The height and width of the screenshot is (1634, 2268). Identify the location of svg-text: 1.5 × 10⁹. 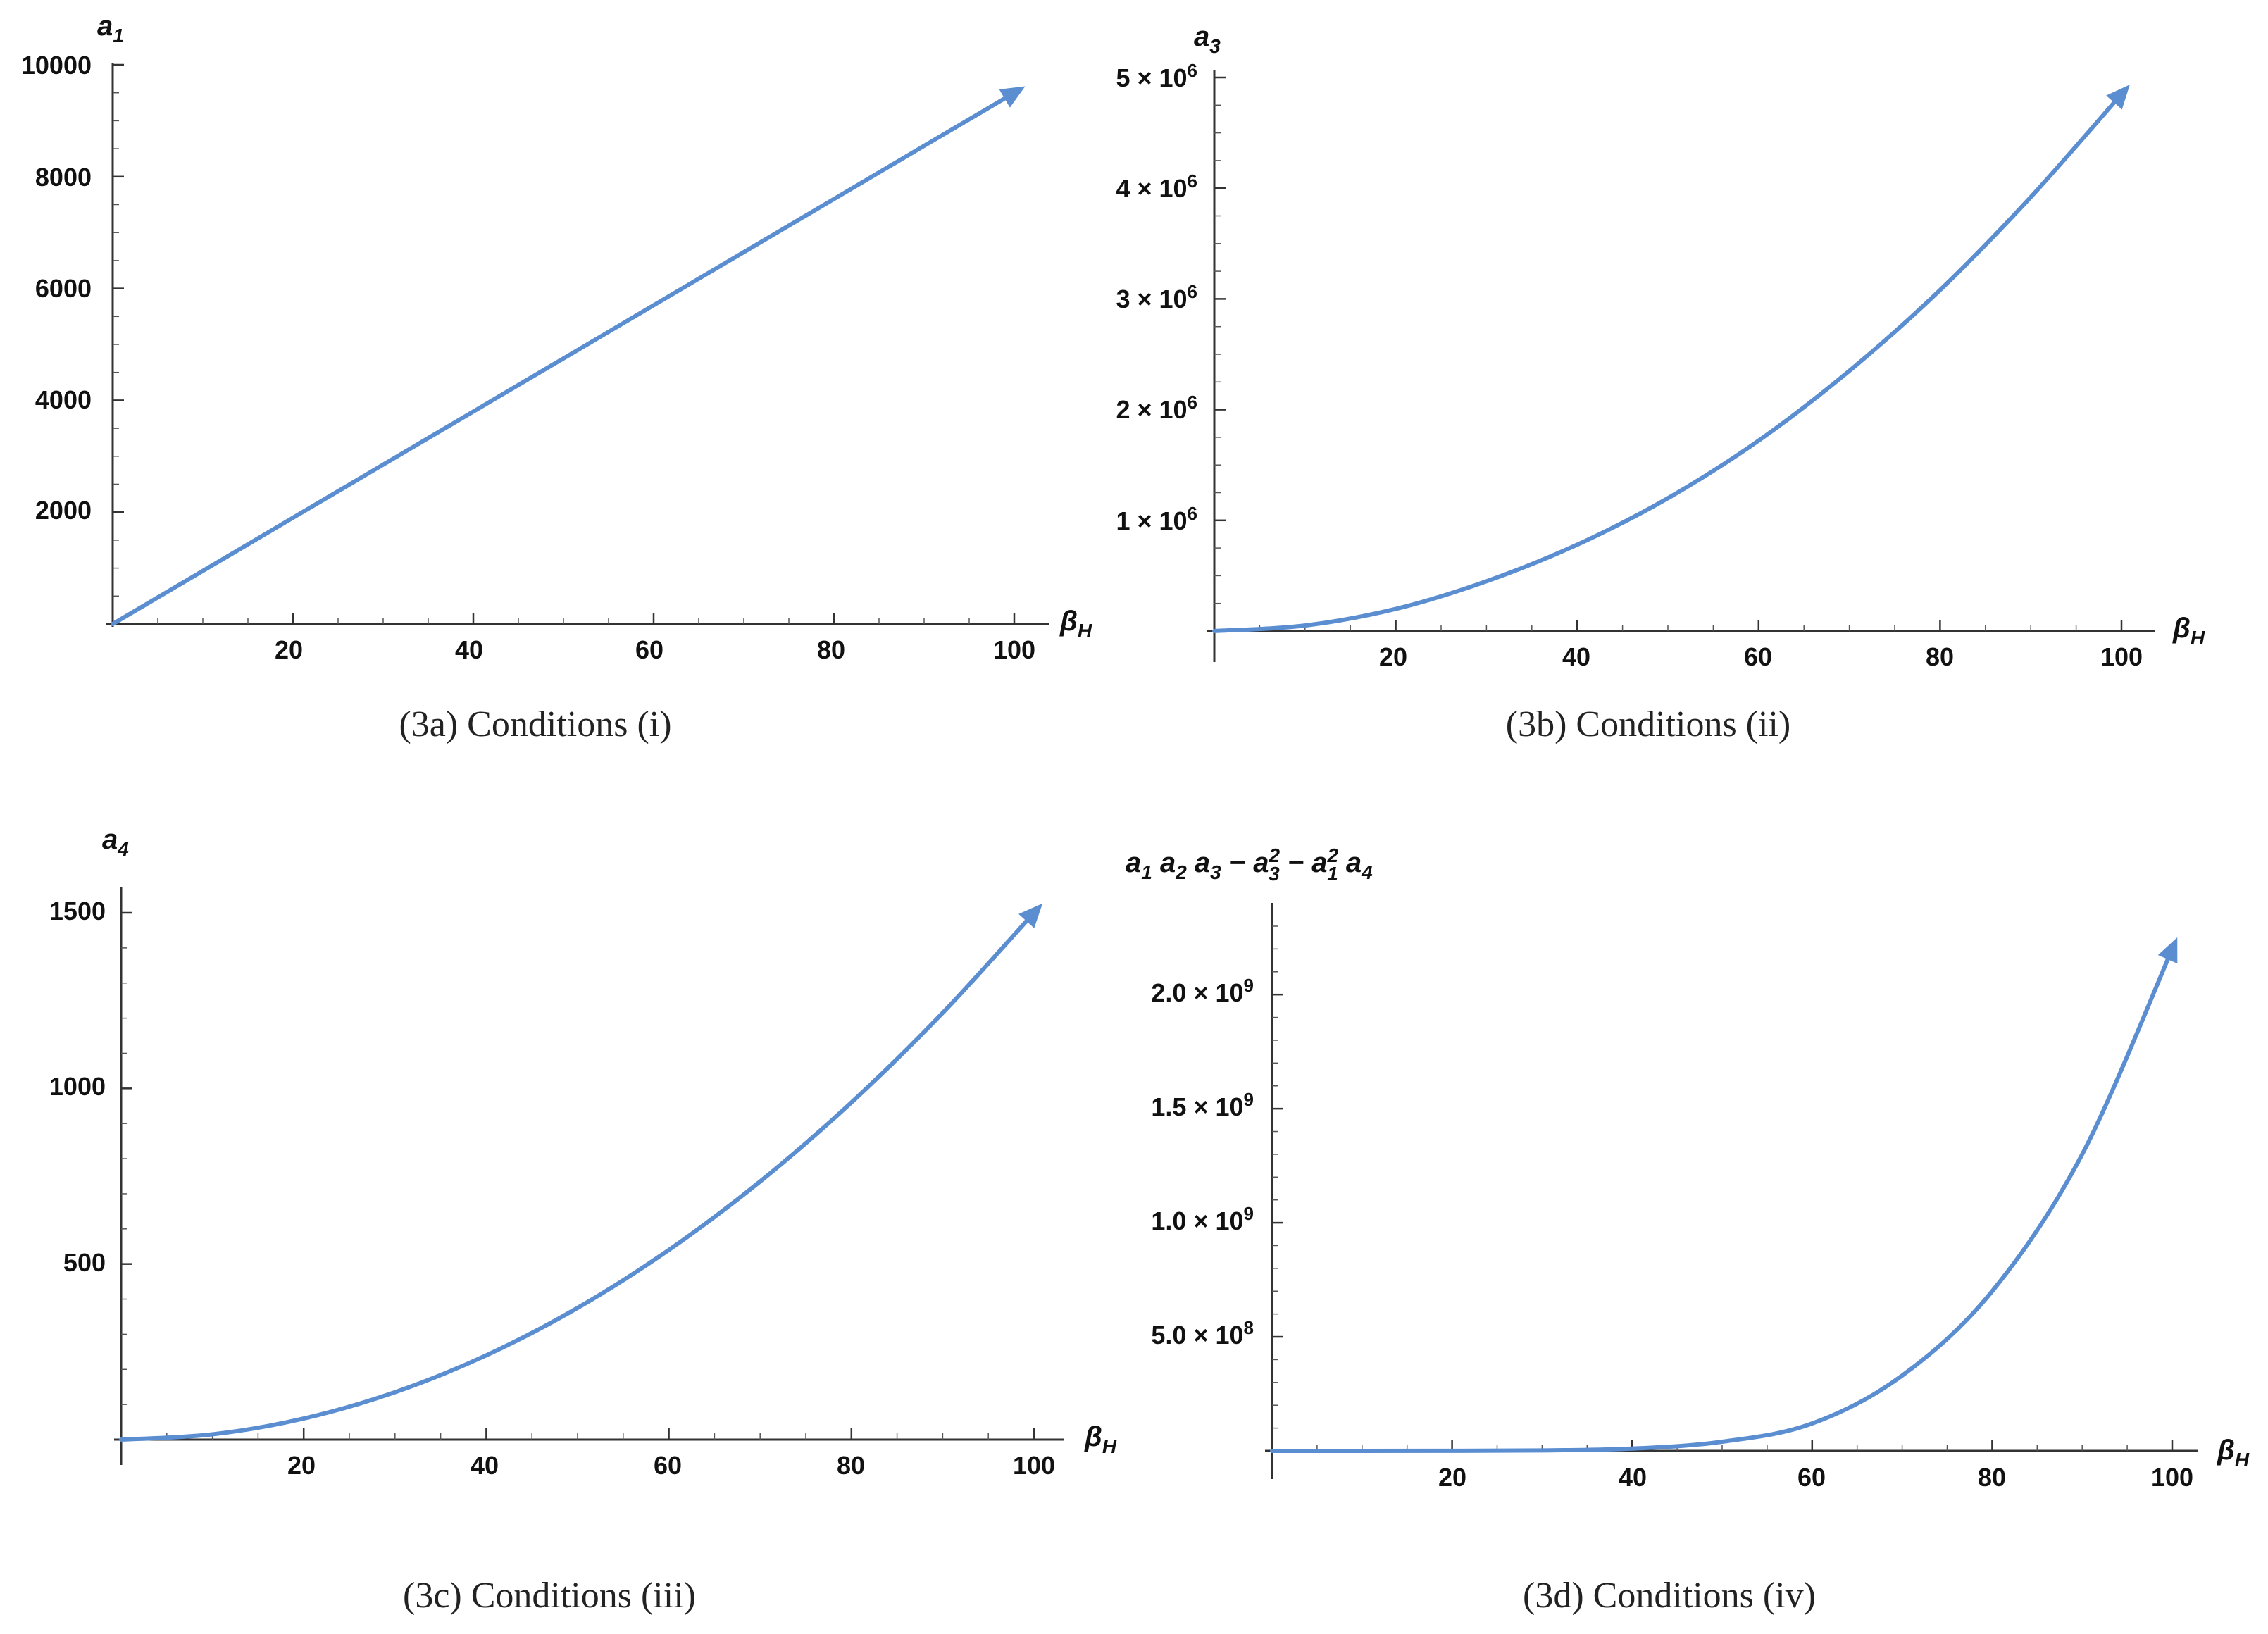
(1202, 1105).